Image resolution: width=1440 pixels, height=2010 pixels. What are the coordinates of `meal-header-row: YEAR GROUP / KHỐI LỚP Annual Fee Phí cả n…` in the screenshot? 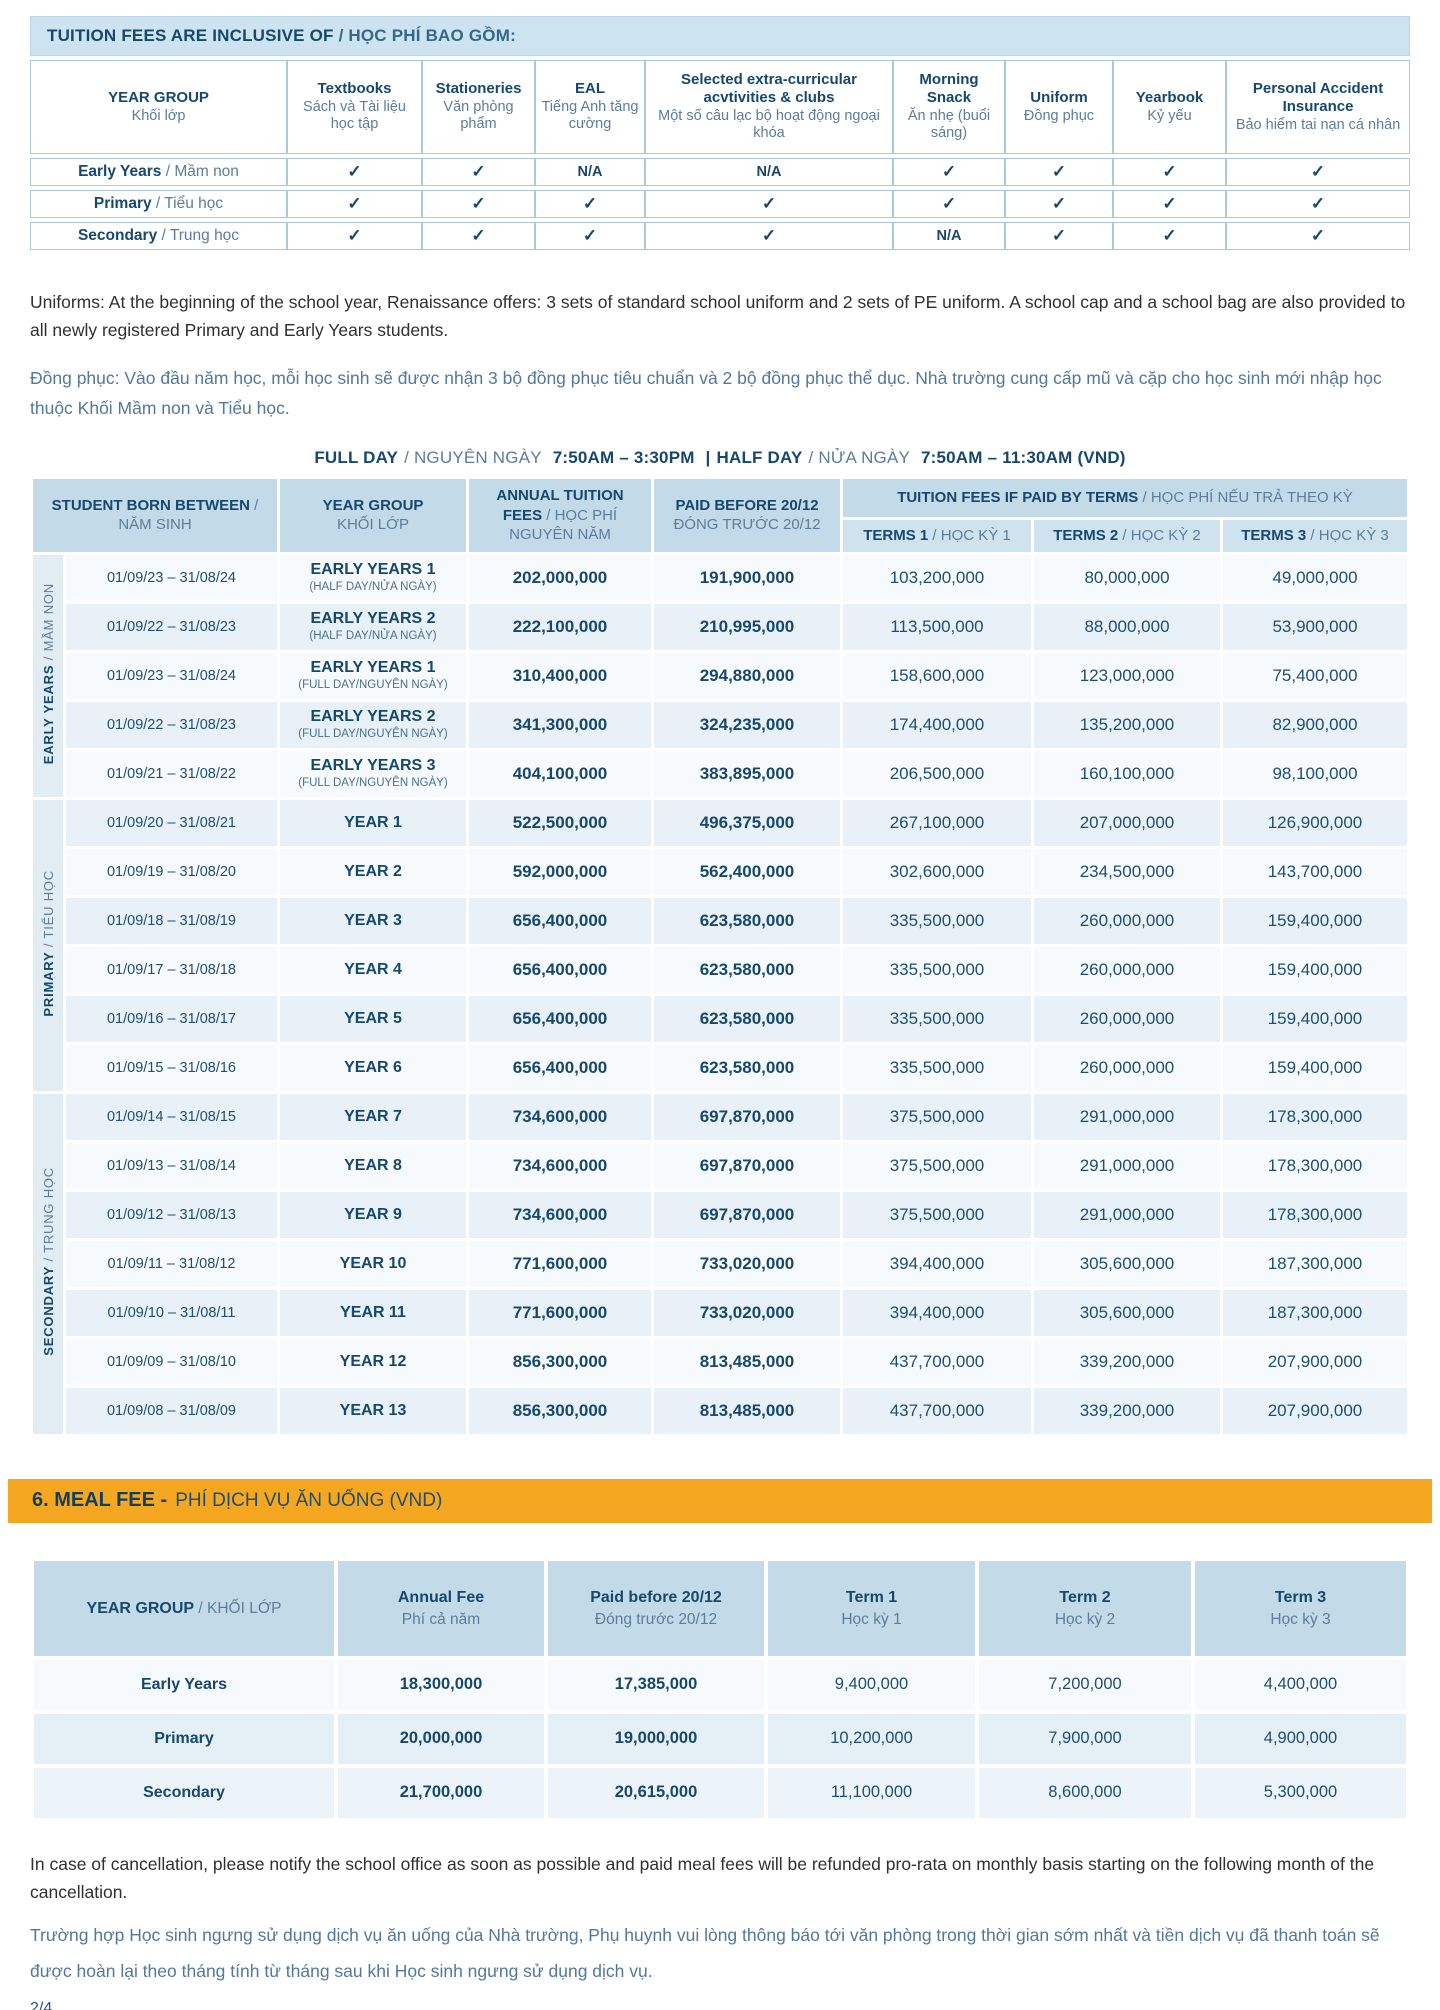 It's located at (720, 1608).